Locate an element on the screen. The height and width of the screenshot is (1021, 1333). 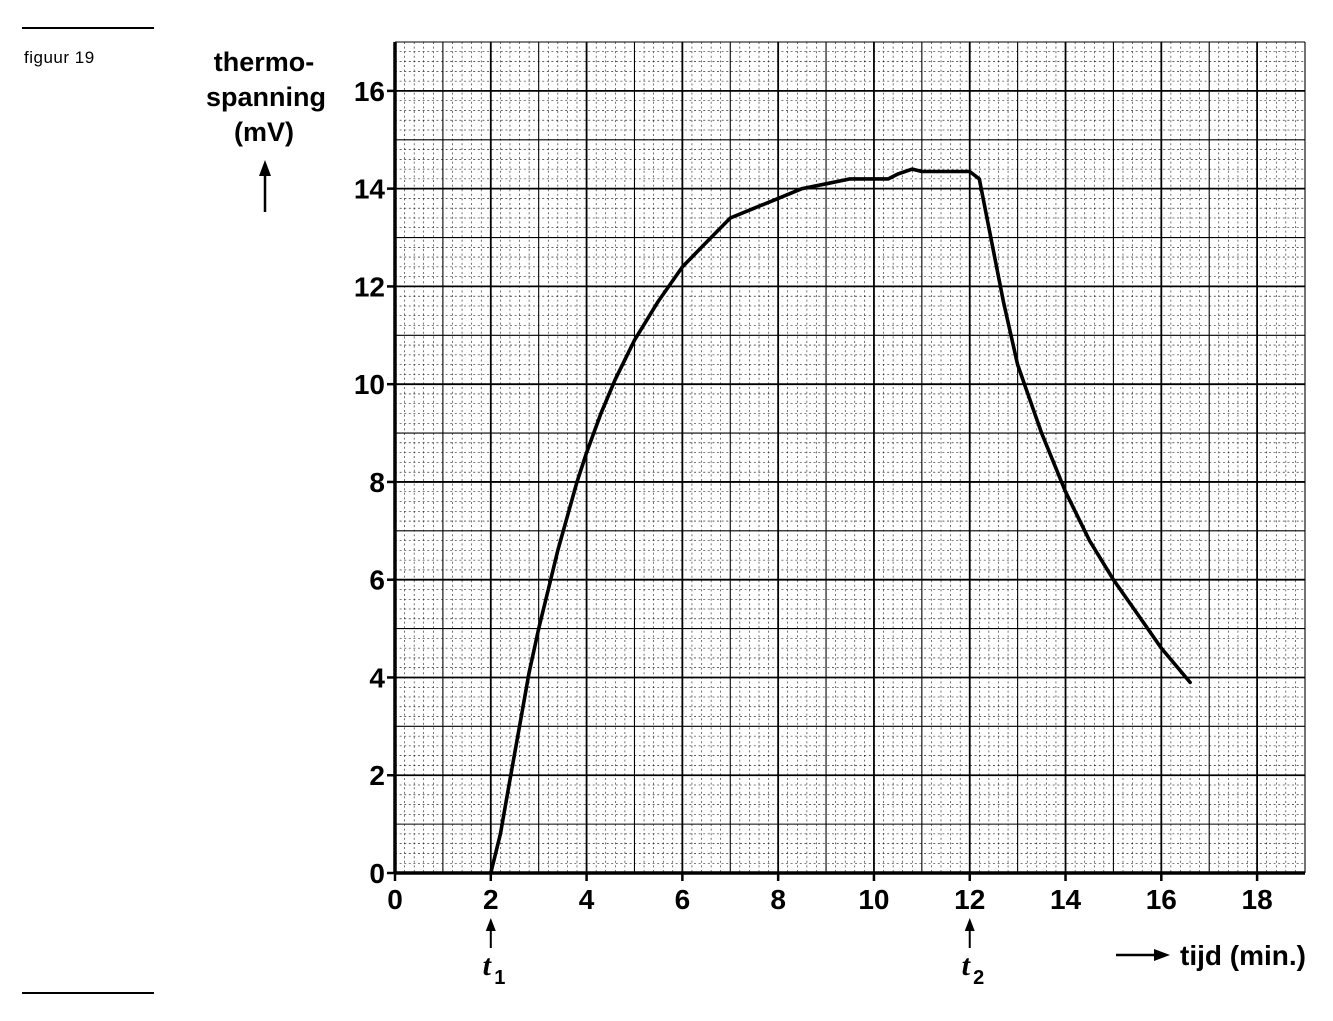
x-tick-label: 4 is located at coordinates (587, 899).